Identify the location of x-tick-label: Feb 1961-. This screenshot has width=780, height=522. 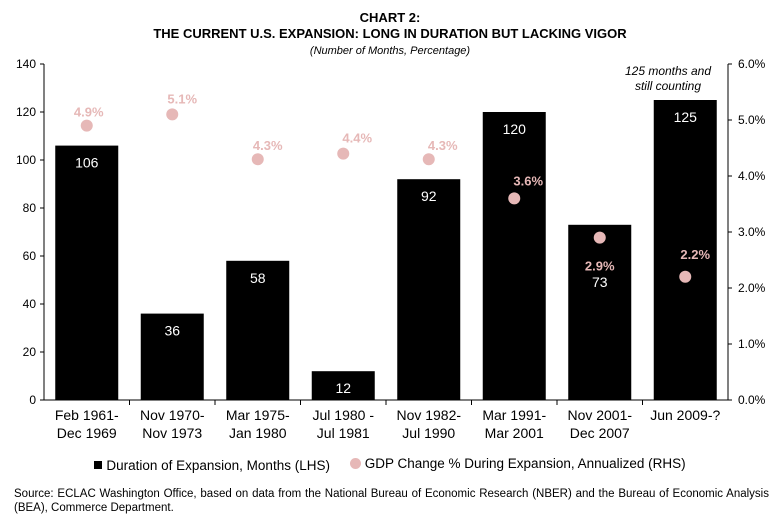
(87, 415).